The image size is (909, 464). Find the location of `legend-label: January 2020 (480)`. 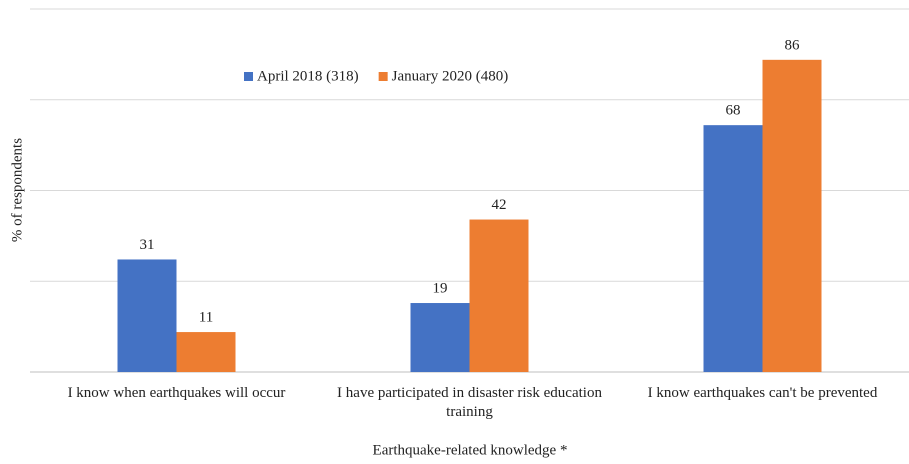

legend-label: January 2020 (480) is located at coordinates (450, 76).